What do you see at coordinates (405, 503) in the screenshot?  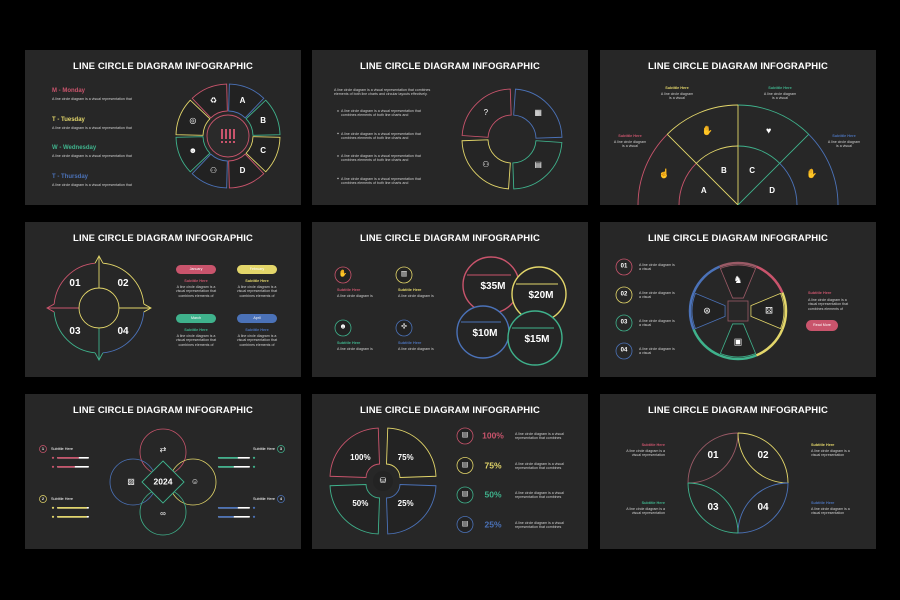 I see `quadrant-value: 25%` at bounding box center [405, 503].